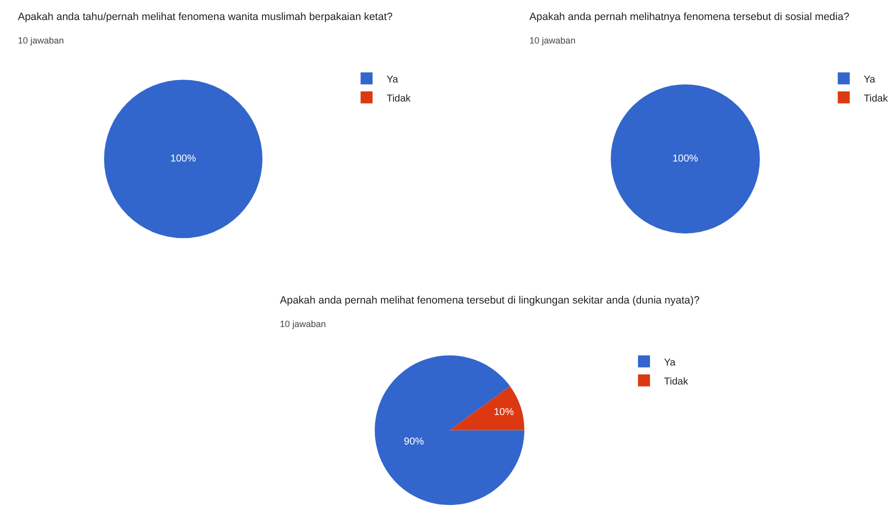 The height and width of the screenshot is (507, 895). What do you see at coordinates (414, 442) in the screenshot?
I see `data-label: 90%` at bounding box center [414, 442].